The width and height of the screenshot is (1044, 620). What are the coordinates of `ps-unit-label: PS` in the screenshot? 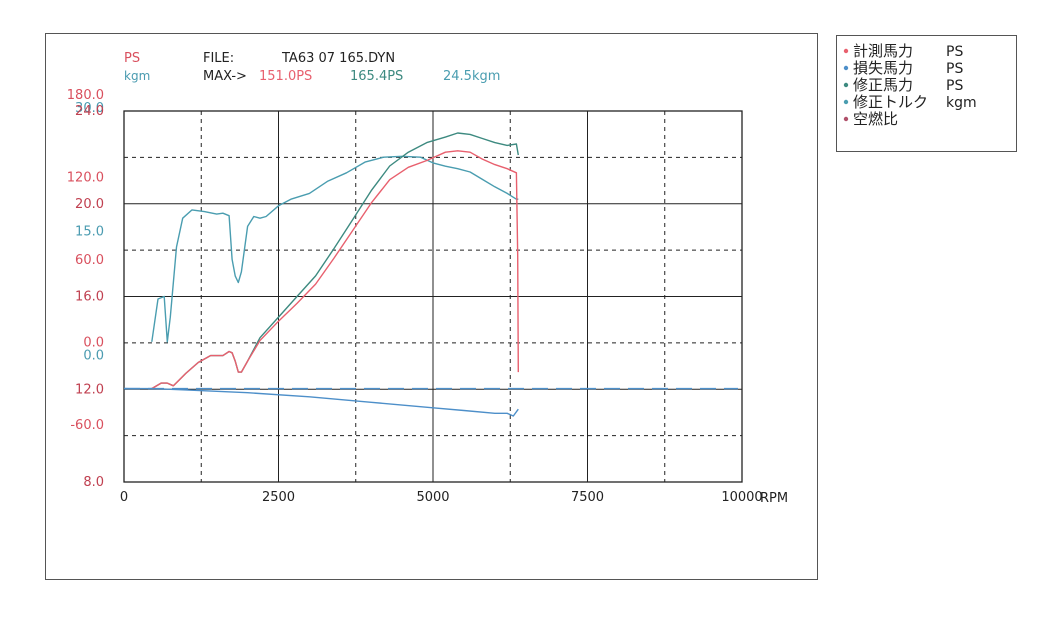 It's located at (132, 58).